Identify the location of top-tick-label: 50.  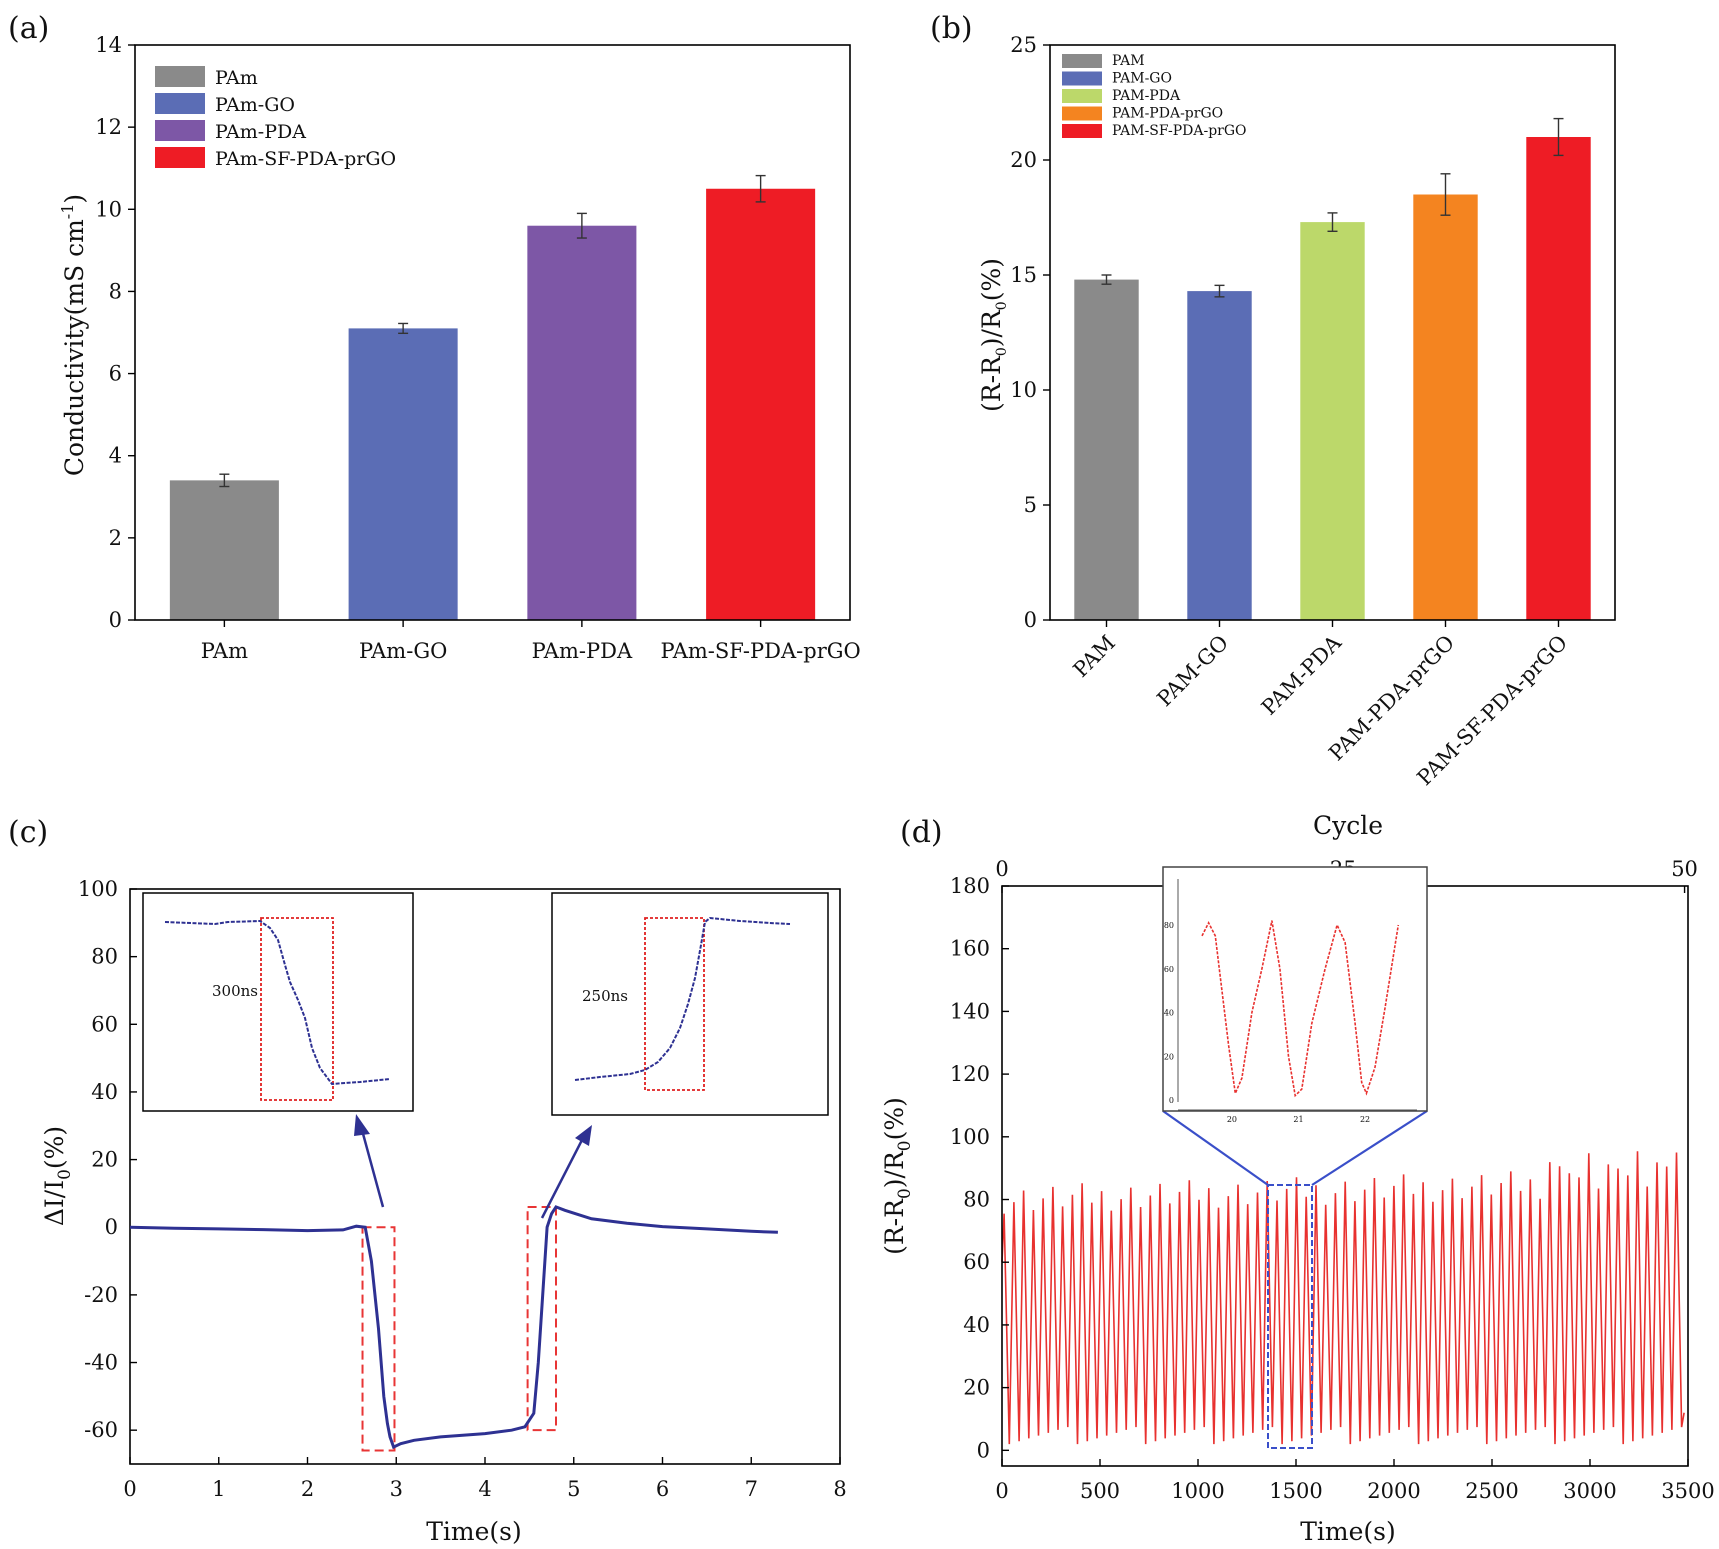
(1684, 869).